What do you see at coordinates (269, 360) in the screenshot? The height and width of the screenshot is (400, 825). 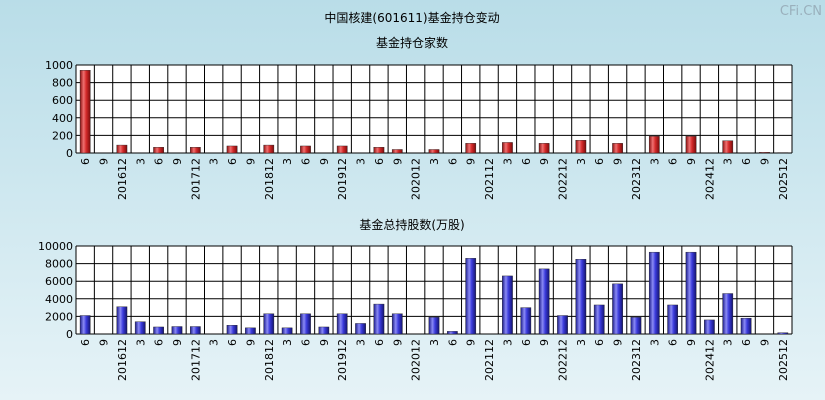 I see `chart2-x-tick-label: 201812` at bounding box center [269, 360].